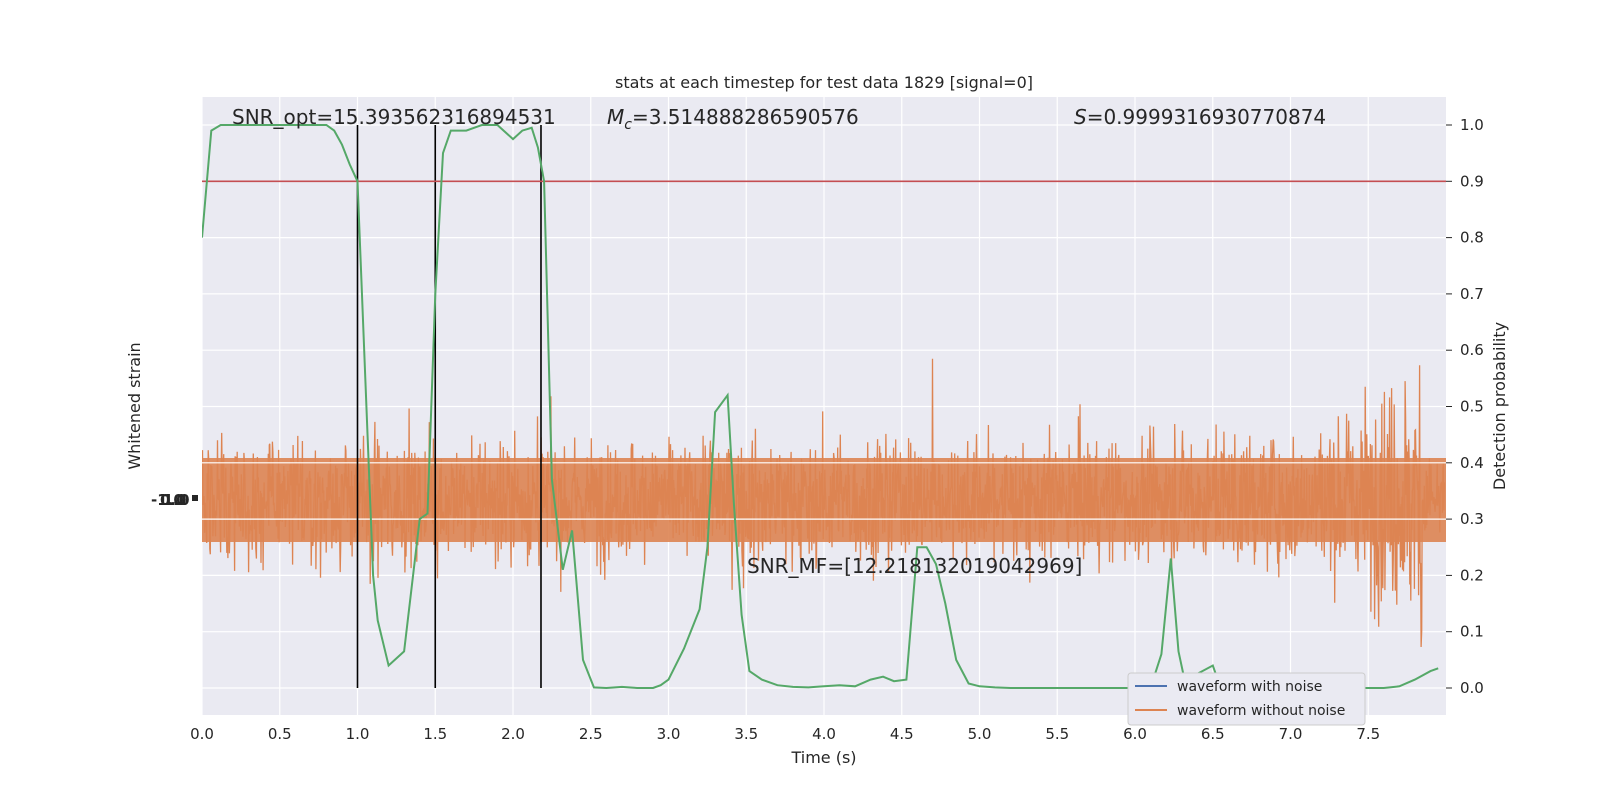 The height and width of the screenshot is (800, 1600). Describe the element at coordinates (1499, 406) in the screenshot. I see `y-axis-label-right: Detection probability` at that location.